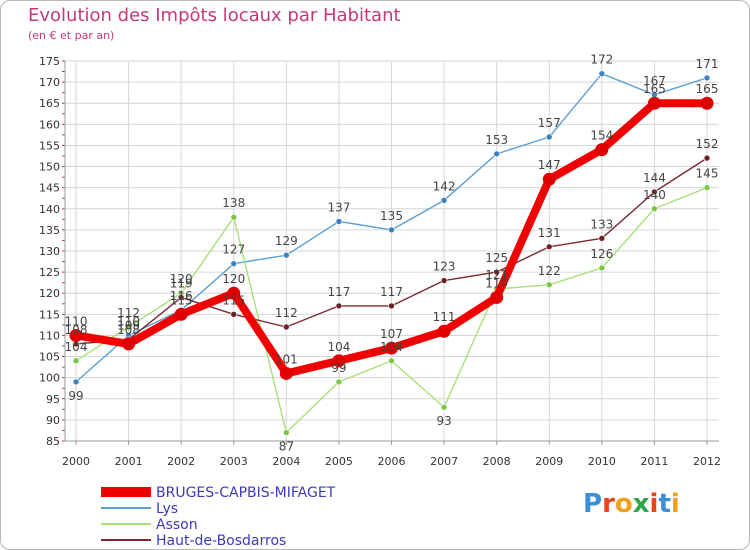  I want to click on x-tick-label: 2010, so click(602, 461).